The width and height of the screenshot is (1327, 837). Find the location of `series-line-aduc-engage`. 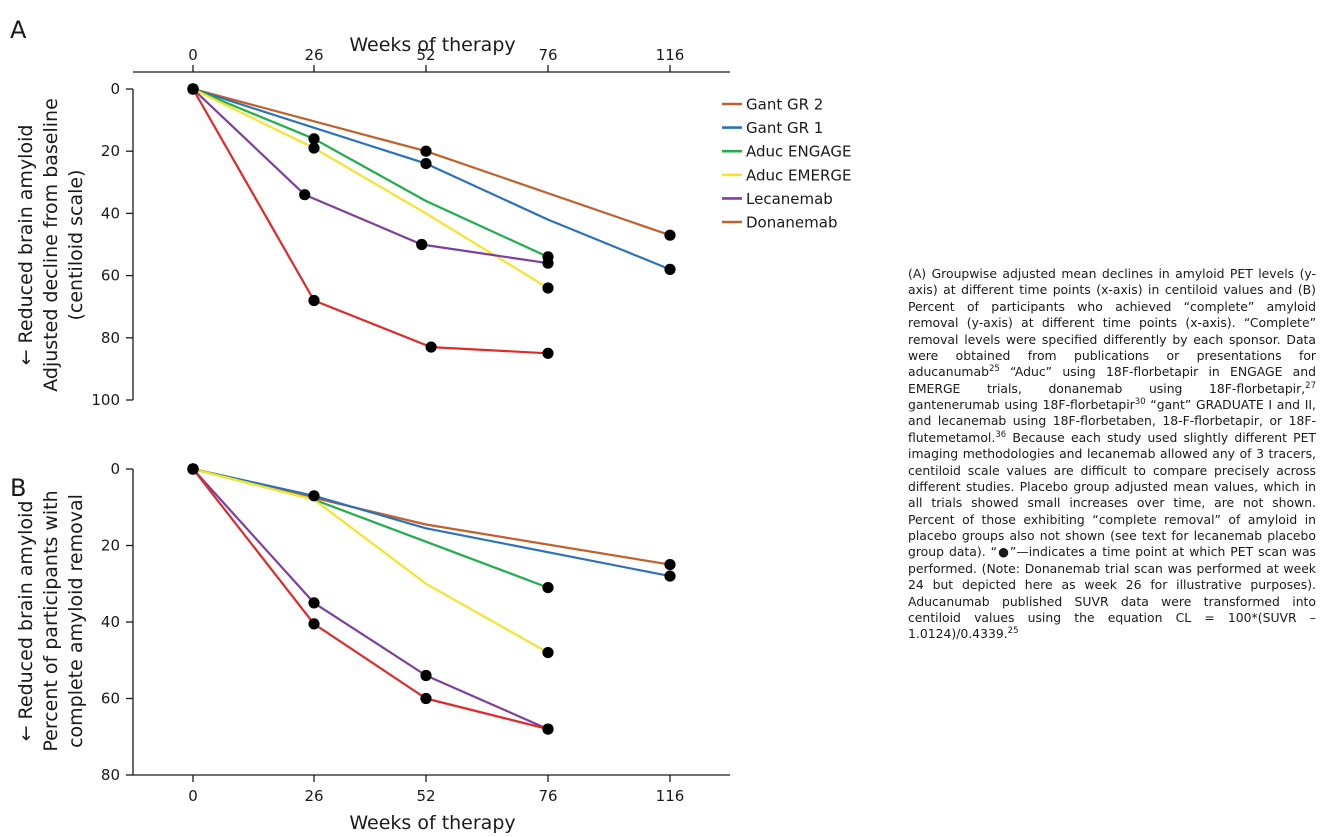

series-line-aduc-engage is located at coordinates (370, 172).